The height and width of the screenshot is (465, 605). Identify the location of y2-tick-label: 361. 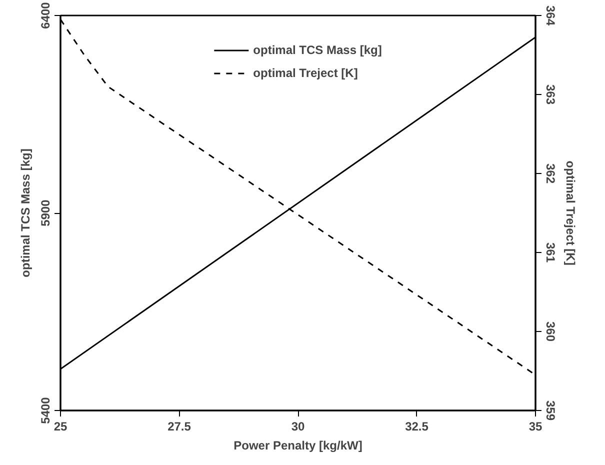
(551, 252).